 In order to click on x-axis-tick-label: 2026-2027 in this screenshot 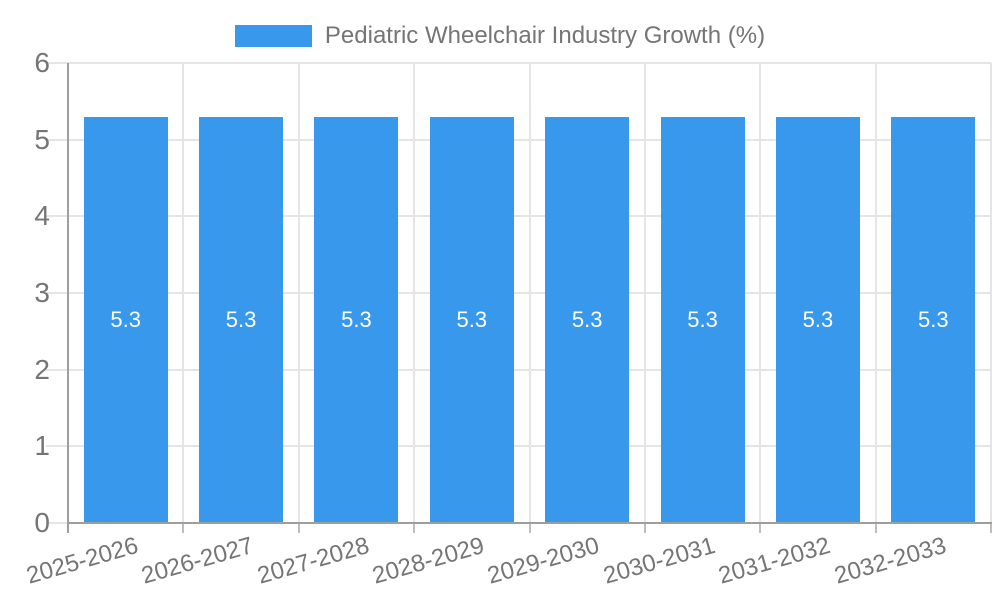, I will do `click(197, 561)`.